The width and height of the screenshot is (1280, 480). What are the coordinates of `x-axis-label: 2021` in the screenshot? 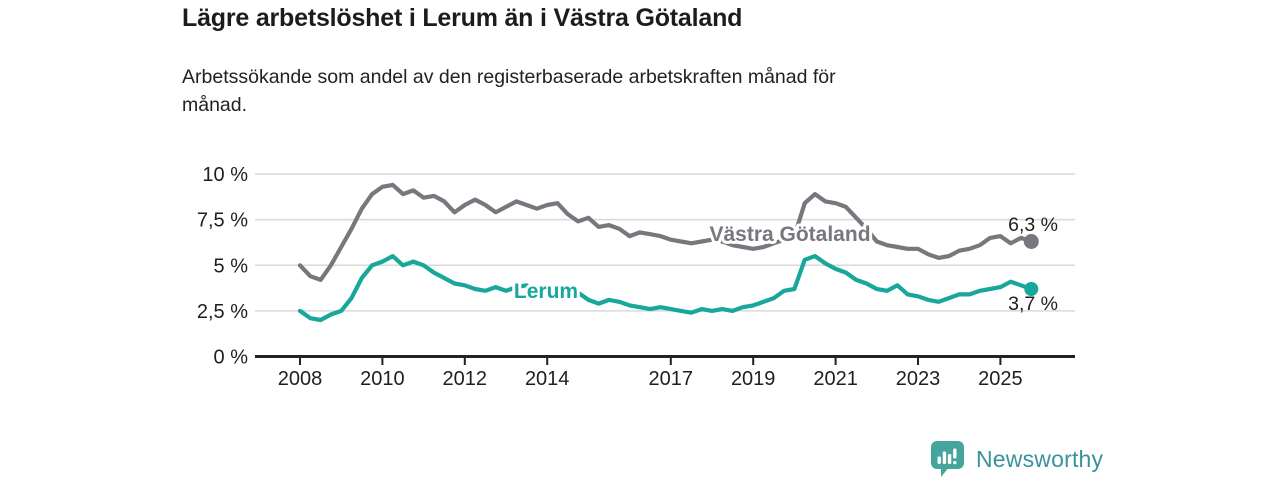 It's located at (835, 379).